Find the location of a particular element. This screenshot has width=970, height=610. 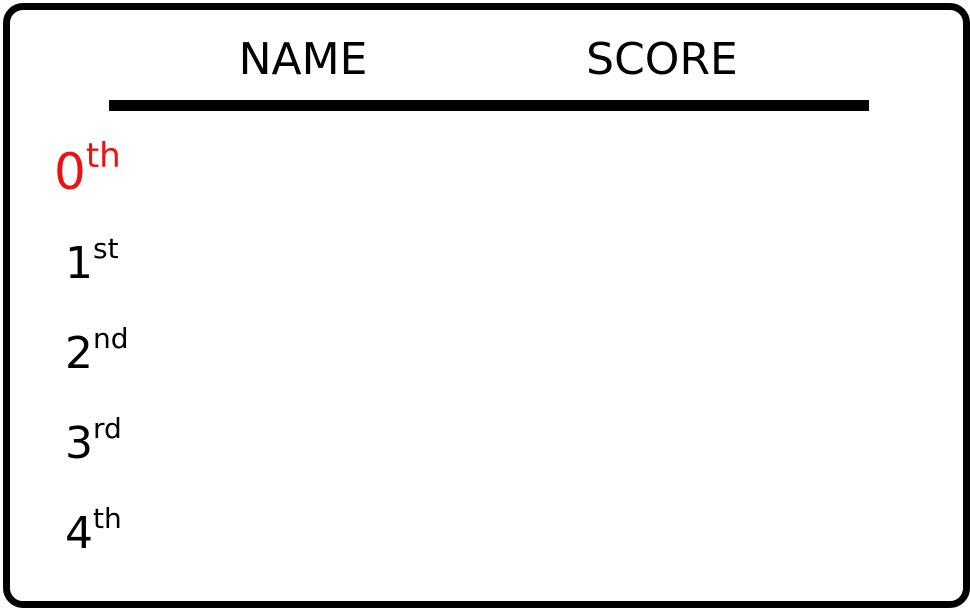

rank-suffix: st is located at coordinates (106, 248).